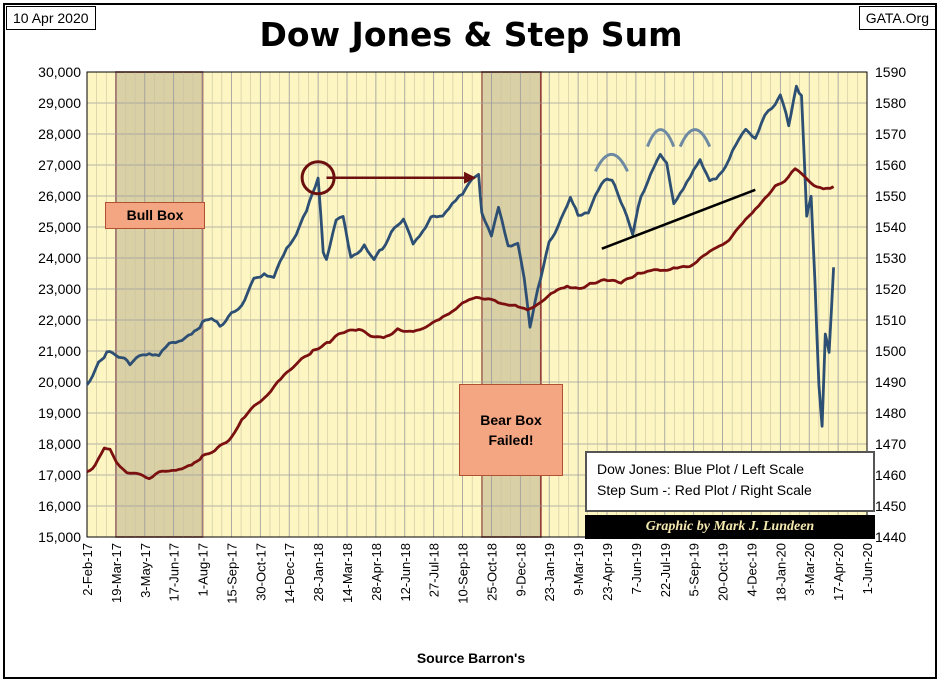 Image resolution: width=942 pixels, height=684 pixels. What do you see at coordinates (116, 573) in the screenshot?
I see `x-tick-label: 19-Mar-17` at bounding box center [116, 573].